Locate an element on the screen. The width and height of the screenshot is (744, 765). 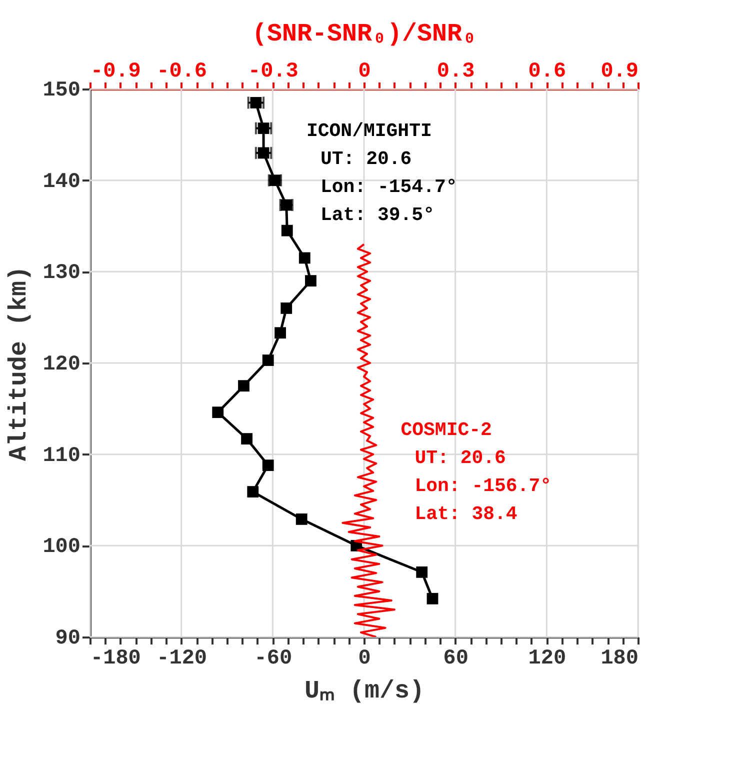
series-label: ICON/MIGHTI is located at coordinates (369, 131).